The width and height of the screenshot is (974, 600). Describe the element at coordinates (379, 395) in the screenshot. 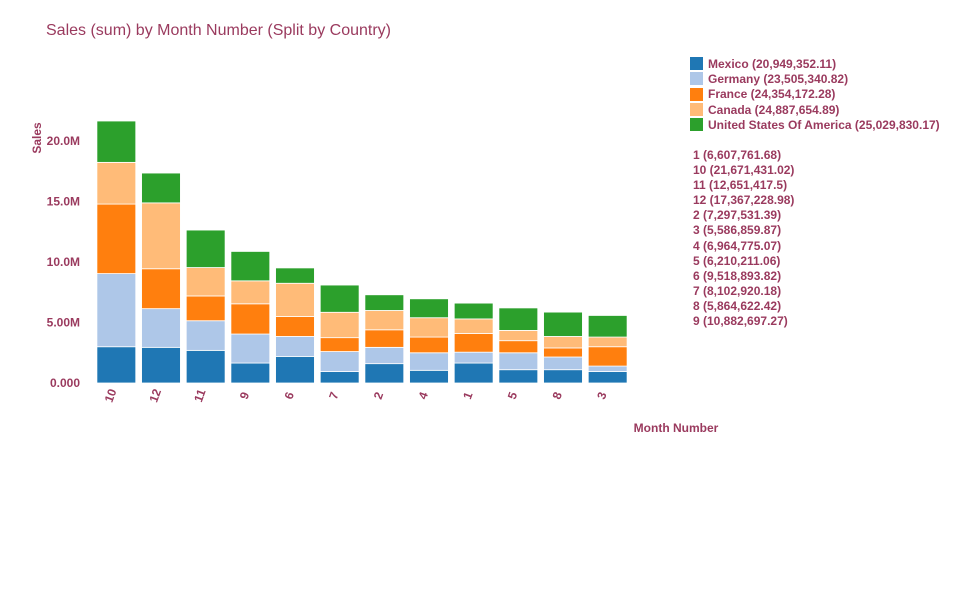

I see `x-tick-label: 2` at that location.